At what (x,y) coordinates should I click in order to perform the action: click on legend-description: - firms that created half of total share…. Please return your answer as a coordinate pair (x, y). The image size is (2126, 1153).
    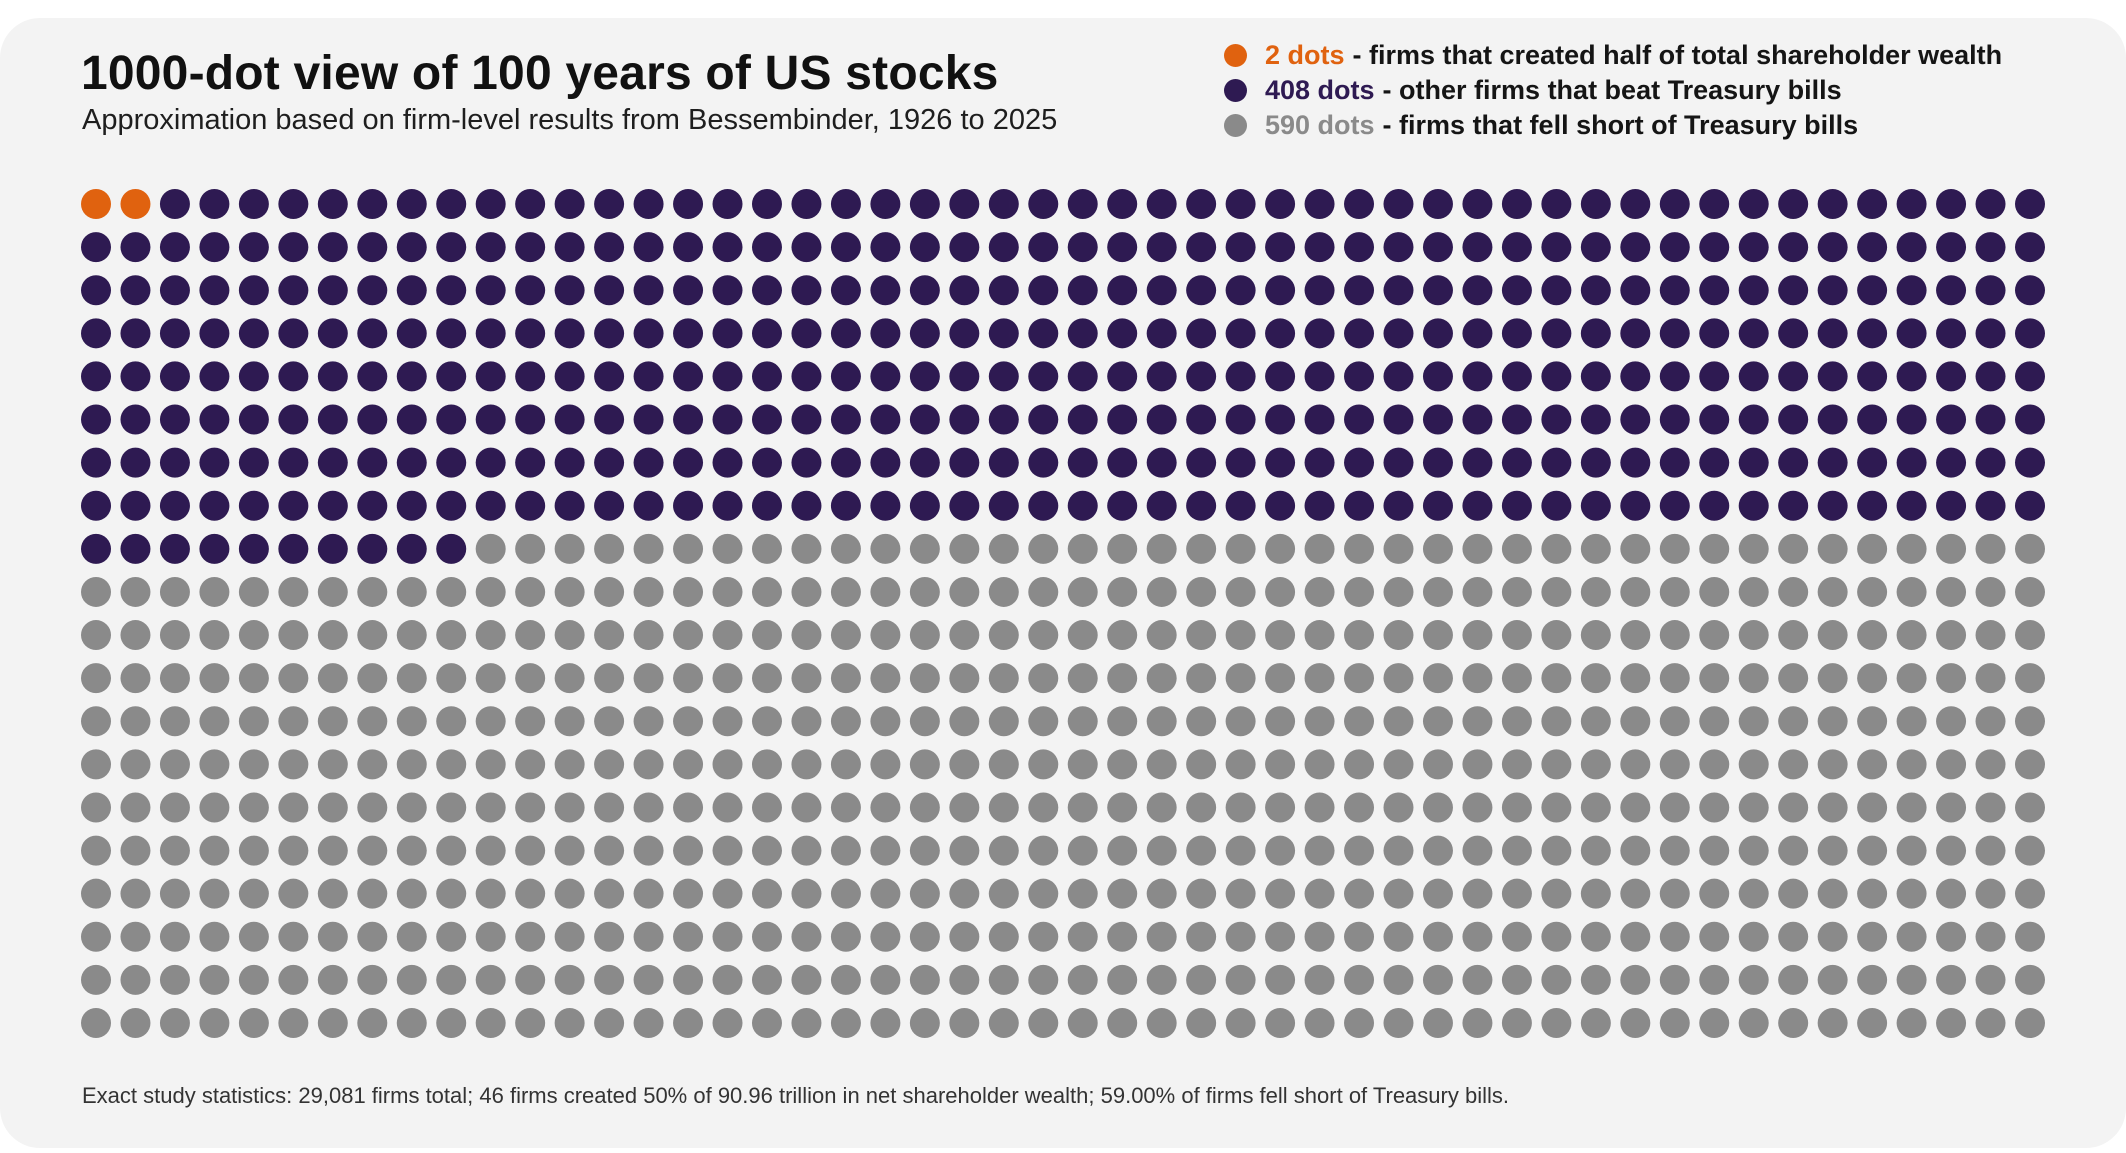
    Looking at the image, I should click on (1677, 55).